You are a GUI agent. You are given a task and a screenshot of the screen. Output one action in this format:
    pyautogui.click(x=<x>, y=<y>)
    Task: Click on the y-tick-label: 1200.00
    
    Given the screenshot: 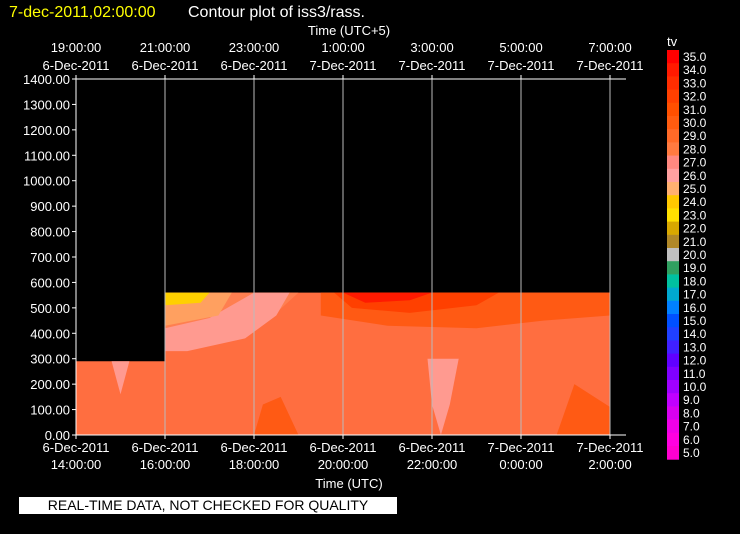 What is the action you would take?
    pyautogui.click(x=46, y=130)
    